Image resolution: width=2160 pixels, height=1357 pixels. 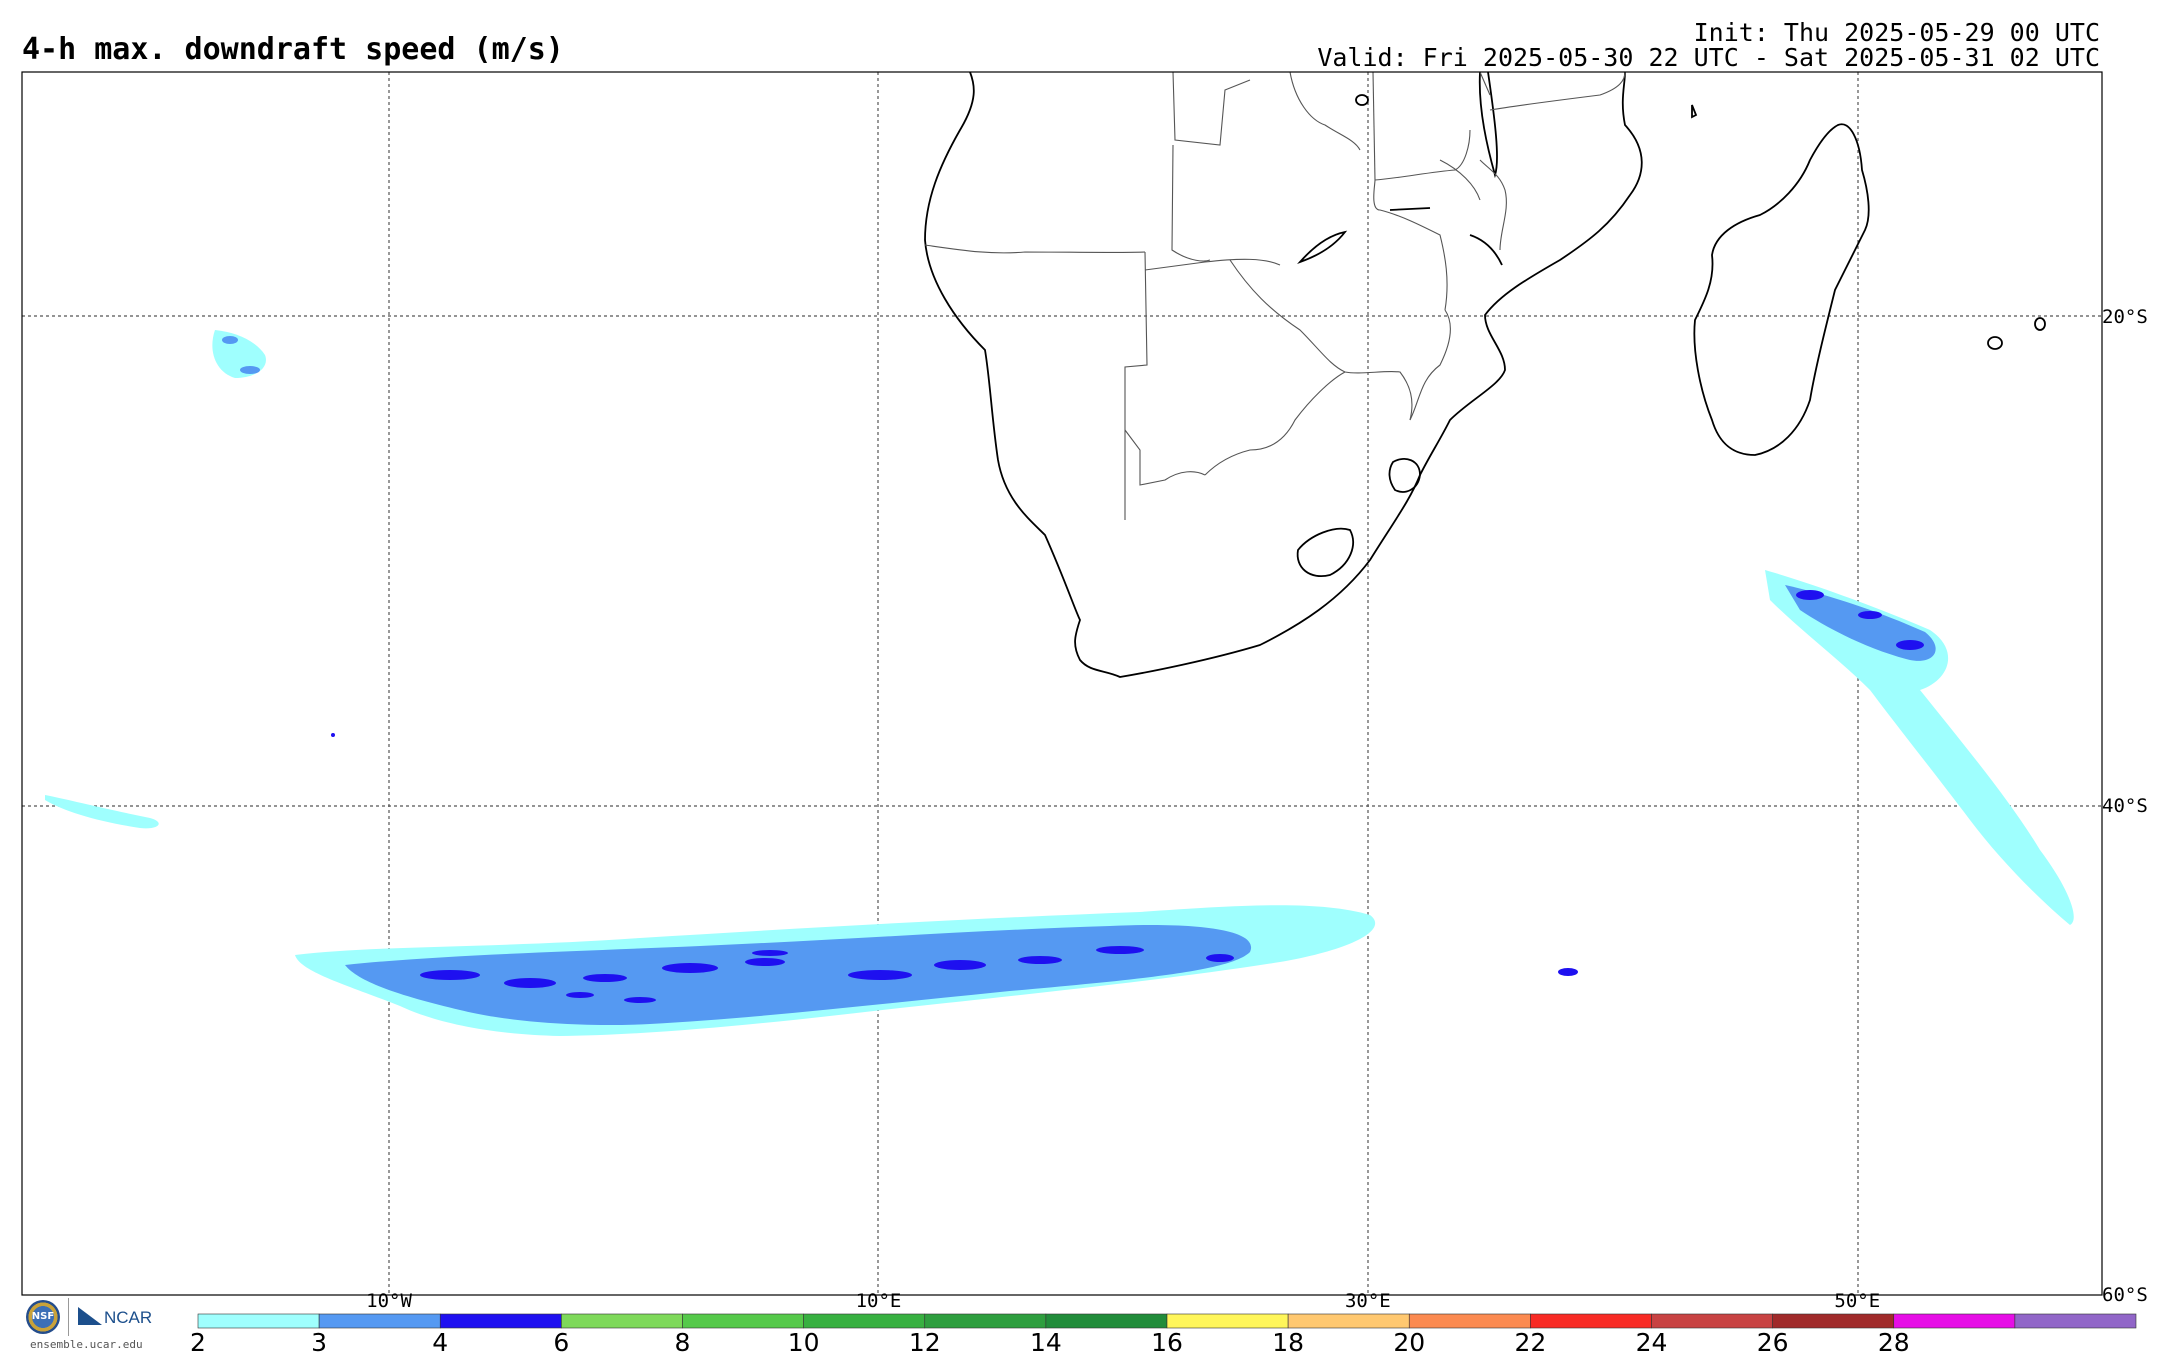 I want to click on ncar-logo-text: NCAR, so click(x=128, y=1317).